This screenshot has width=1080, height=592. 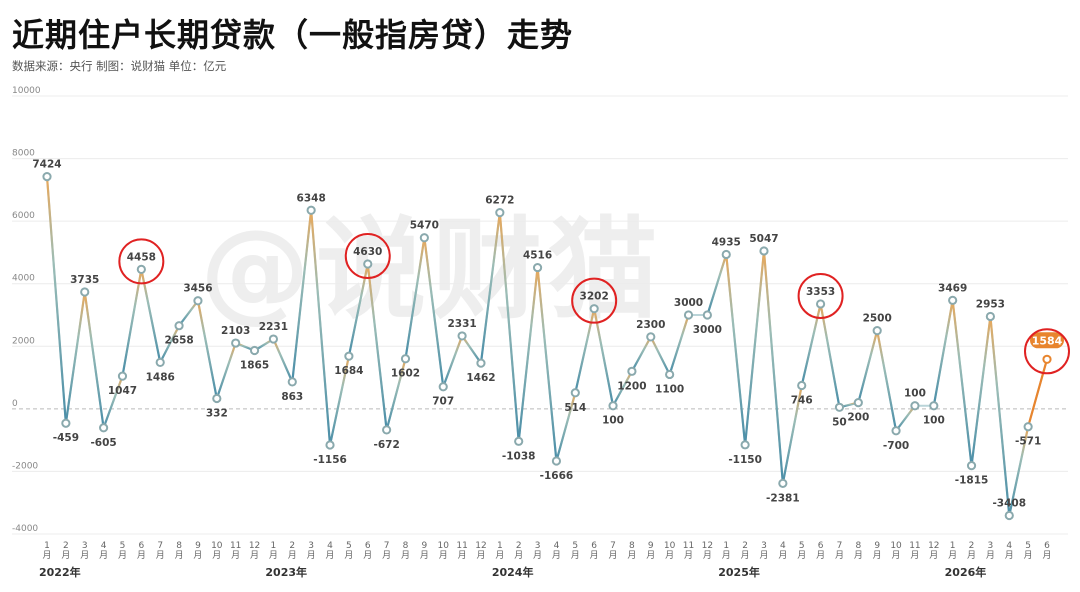 I want to click on data-label: 5047, so click(x=763, y=239).